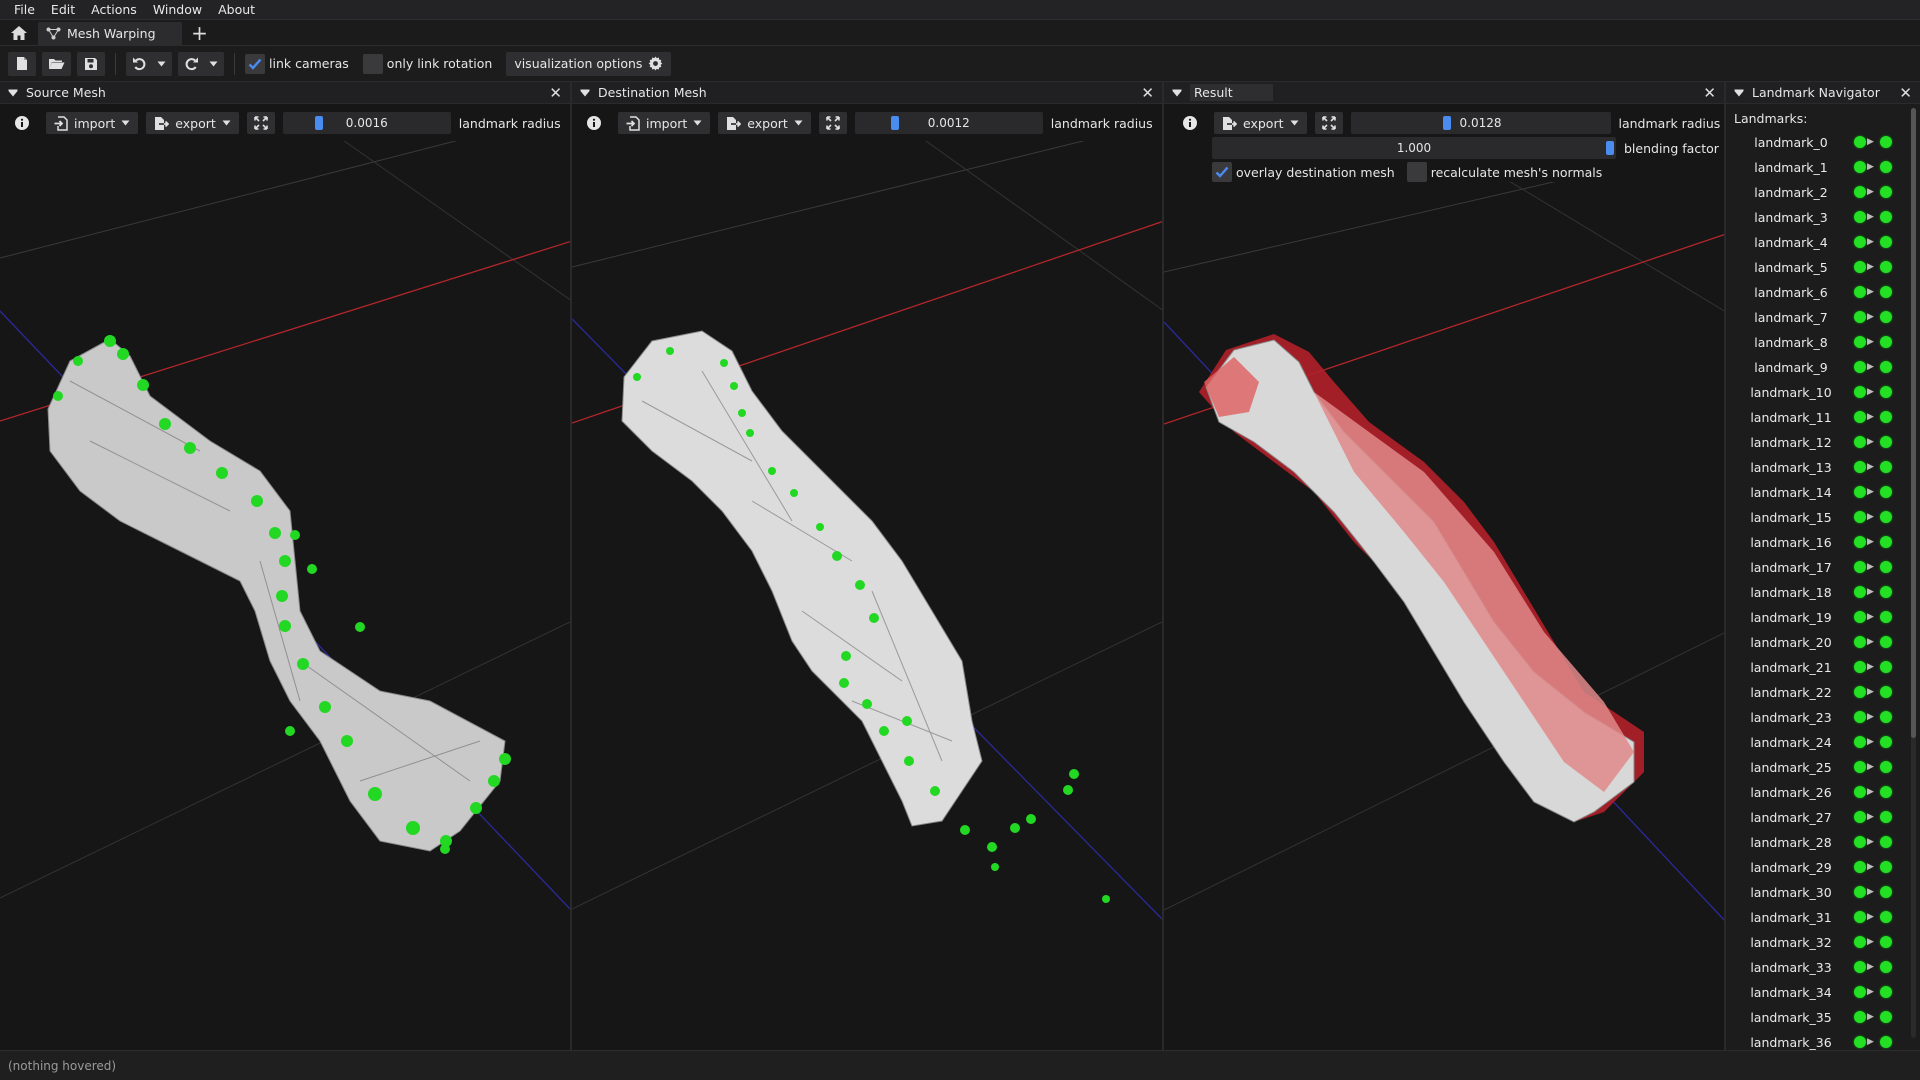  Describe the element at coordinates (1791, 442) in the screenshot. I see `landmark-name: landmark_12` at that location.